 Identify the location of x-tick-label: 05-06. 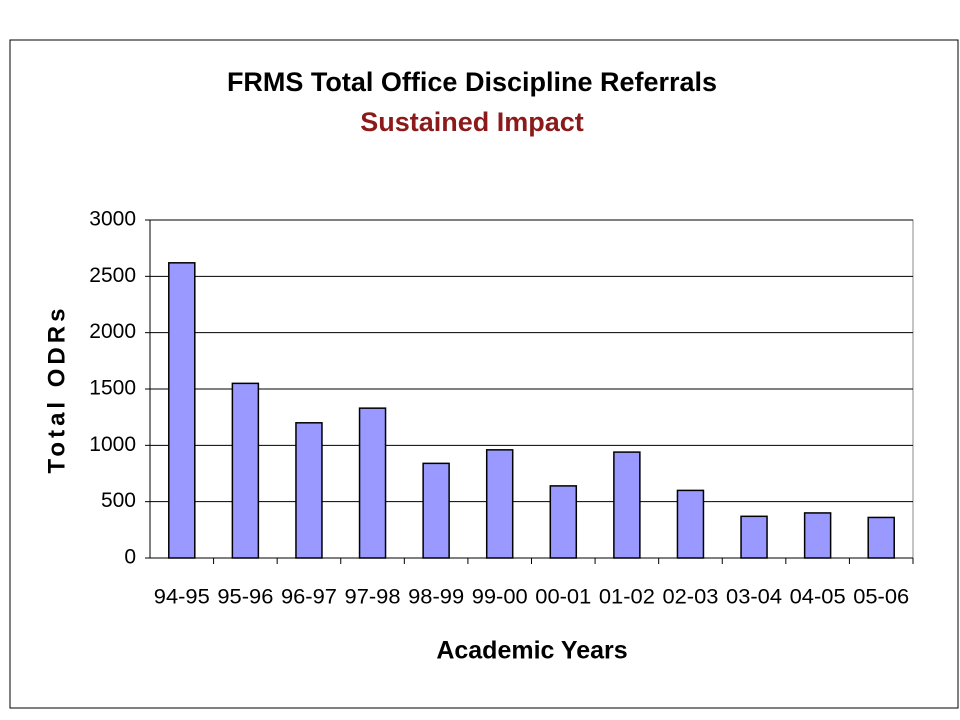
(881, 597).